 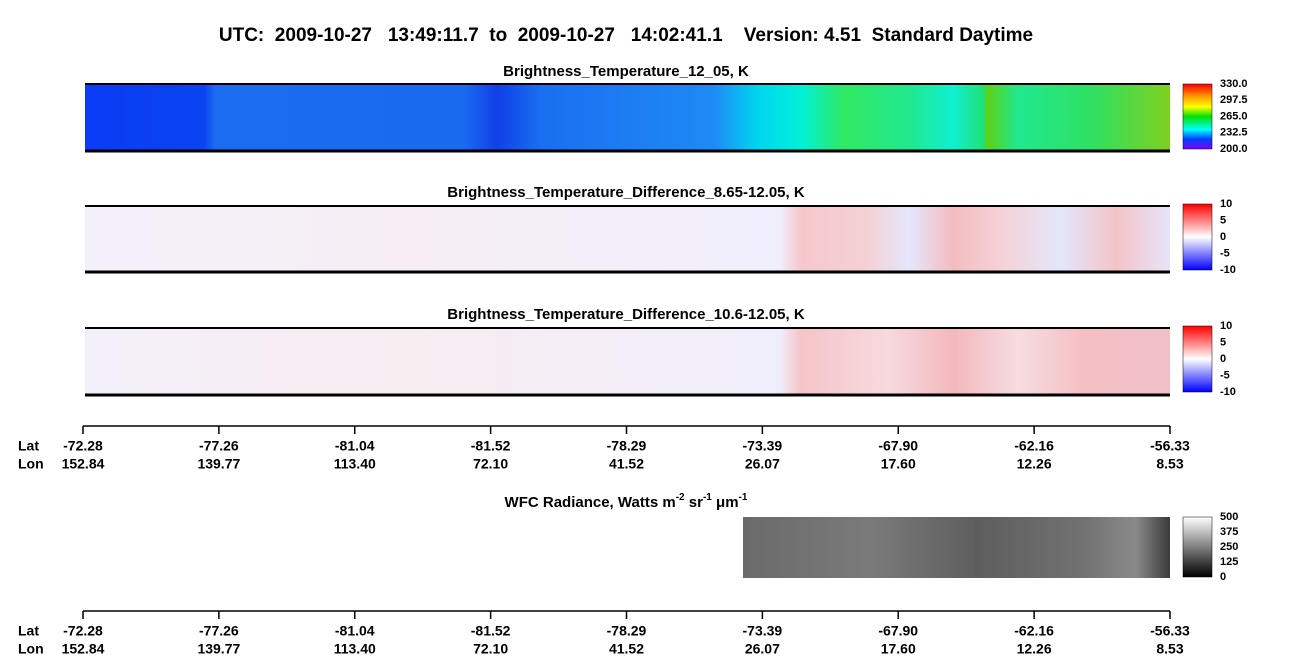 What do you see at coordinates (1234, 84) in the screenshot?
I see `colorbar-tick-label: 330.0` at bounding box center [1234, 84].